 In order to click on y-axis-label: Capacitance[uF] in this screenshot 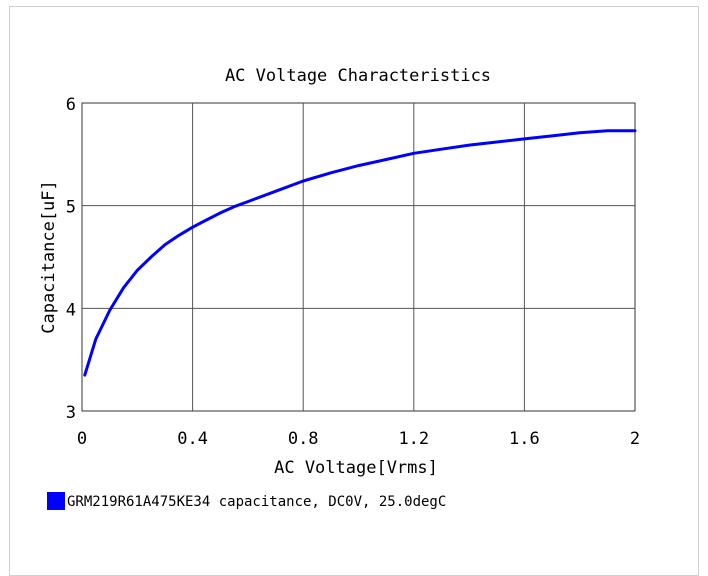, I will do `click(49, 257)`.